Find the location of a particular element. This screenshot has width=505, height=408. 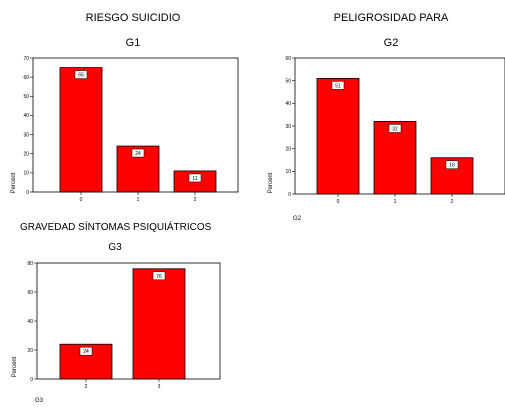

chart3-ytick-label: 20 is located at coordinates (30, 351).